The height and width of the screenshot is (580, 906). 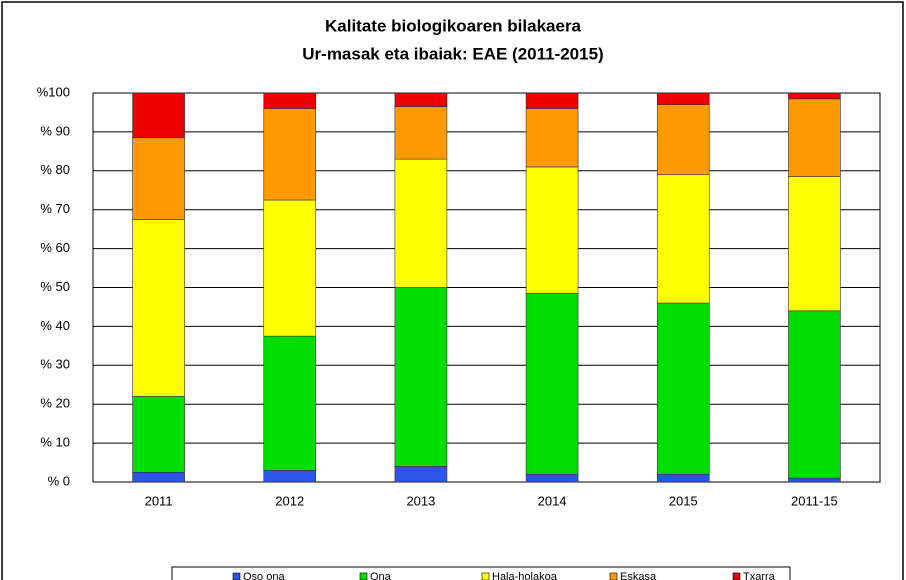 I want to click on chart-subtitle: Ur-masak eta ibaiak: EAE (2011-2015), so click(x=452, y=53).